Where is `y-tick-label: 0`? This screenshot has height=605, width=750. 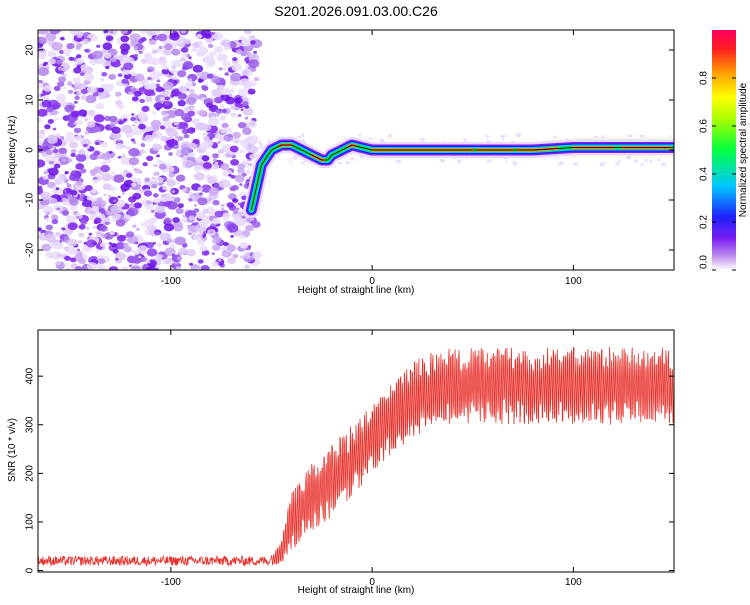
y-tick-label: 0 is located at coordinates (30, 150).